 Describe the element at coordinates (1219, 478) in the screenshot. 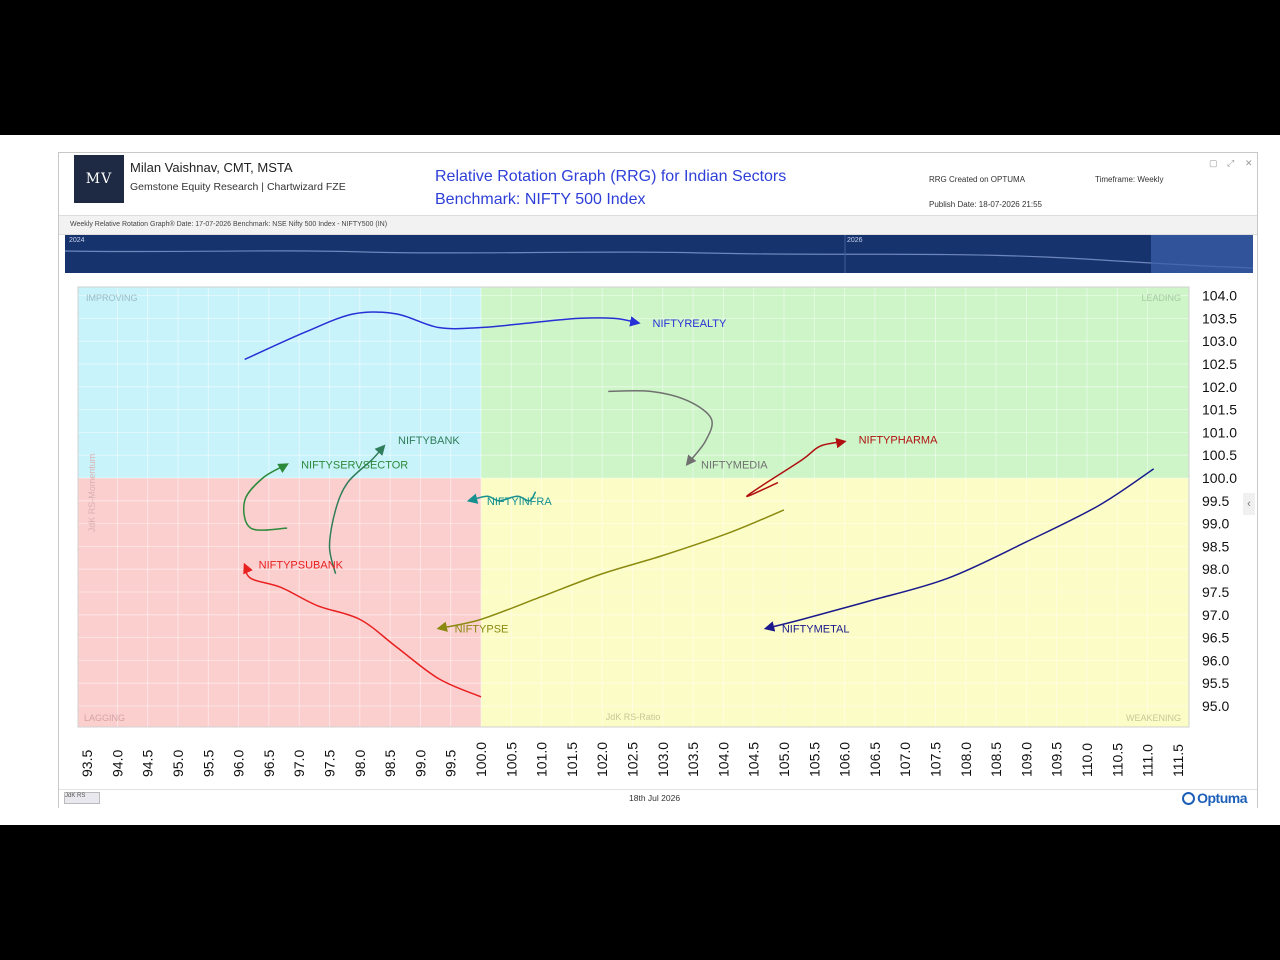

I see `y-tick-label: 100.0` at that location.